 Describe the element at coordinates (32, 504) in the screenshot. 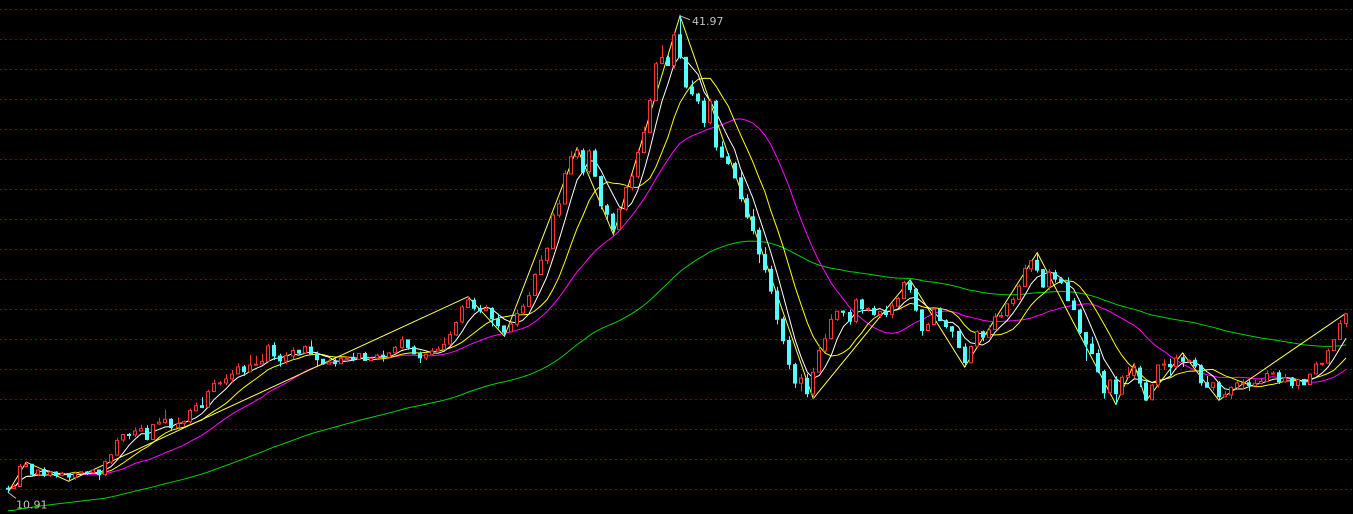

I see `low-price-label: 10.91` at that location.